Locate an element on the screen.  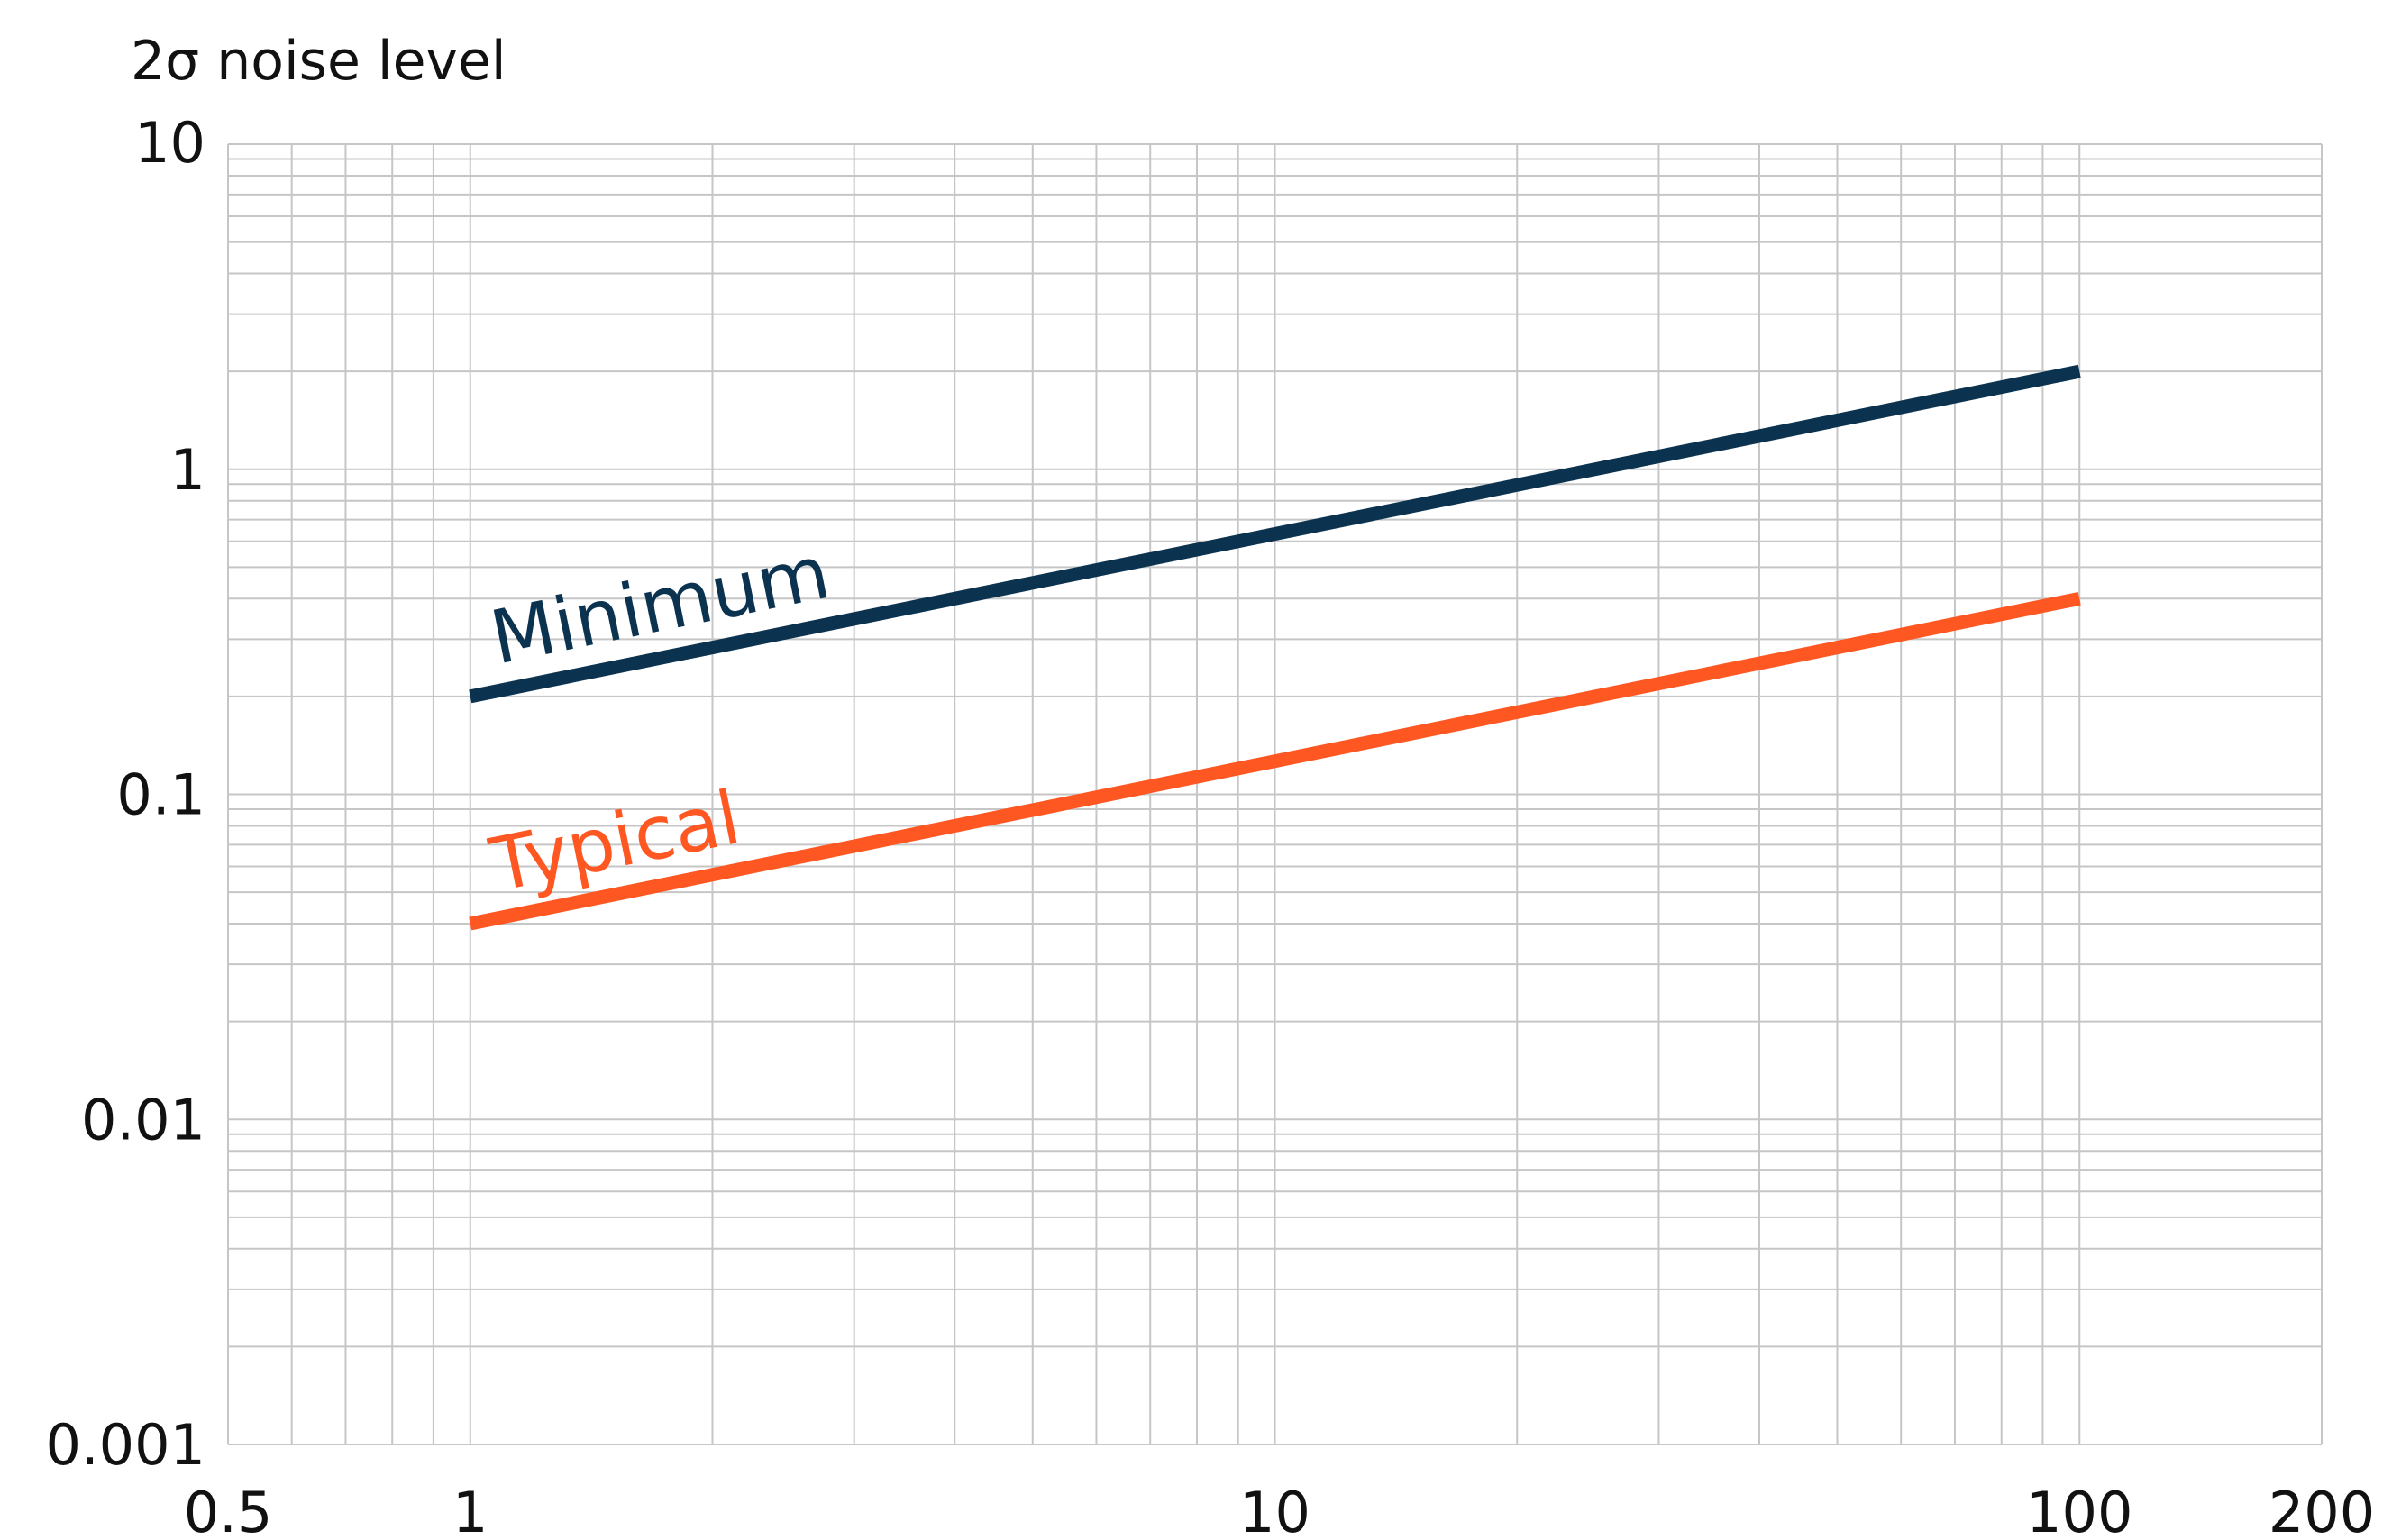
x-tick-labels: 0.5 1 10 100 200 is located at coordinates (1279, 1510).